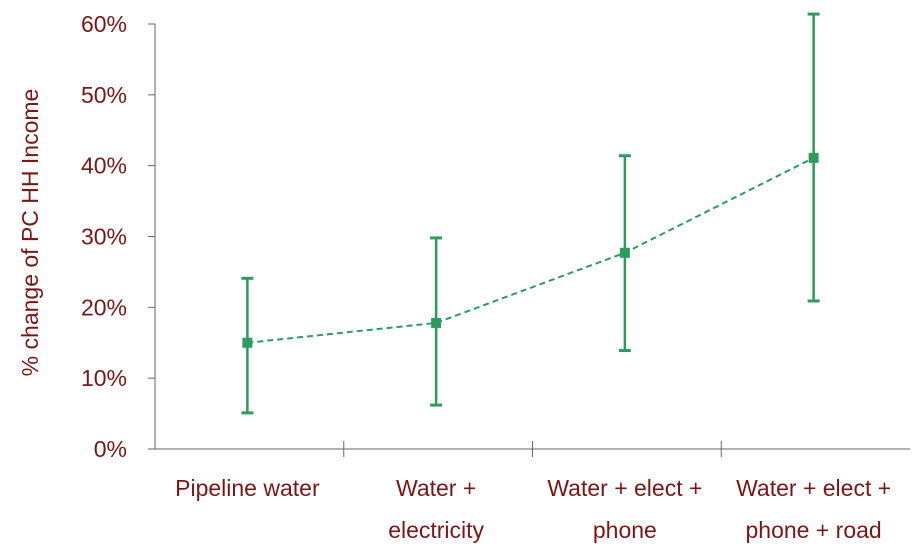 The image size is (912, 551). Describe the element at coordinates (436, 530) in the screenshot. I see `x-category-label-line: electricity` at that location.